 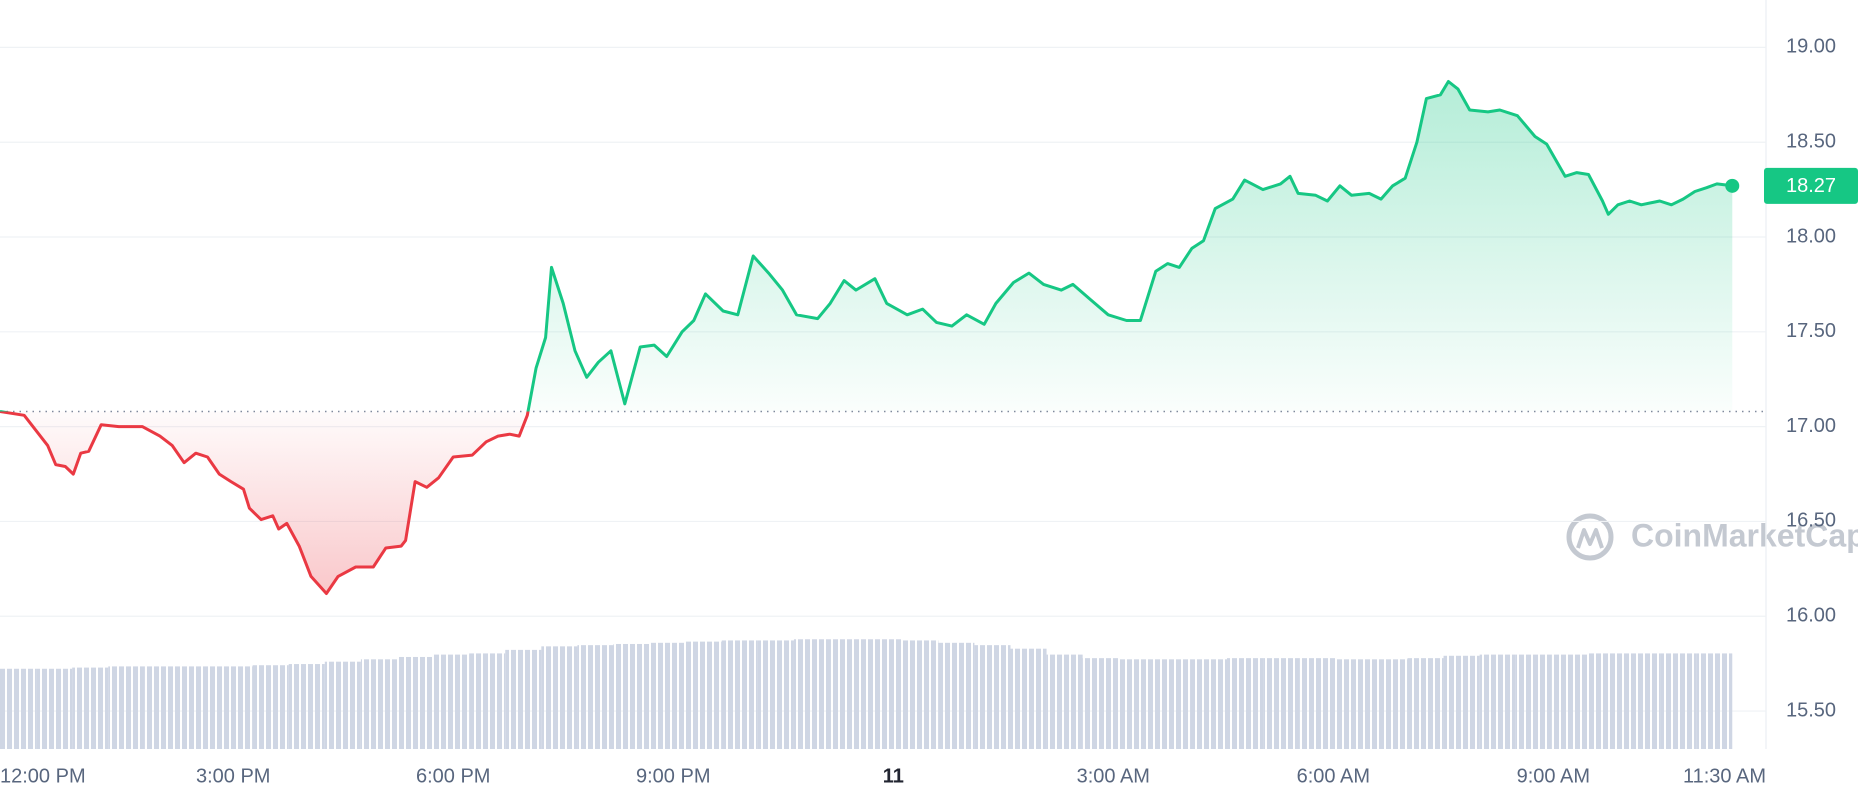 I want to click on watermark-text: CoinMarketCap, so click(x=1744, y=535).